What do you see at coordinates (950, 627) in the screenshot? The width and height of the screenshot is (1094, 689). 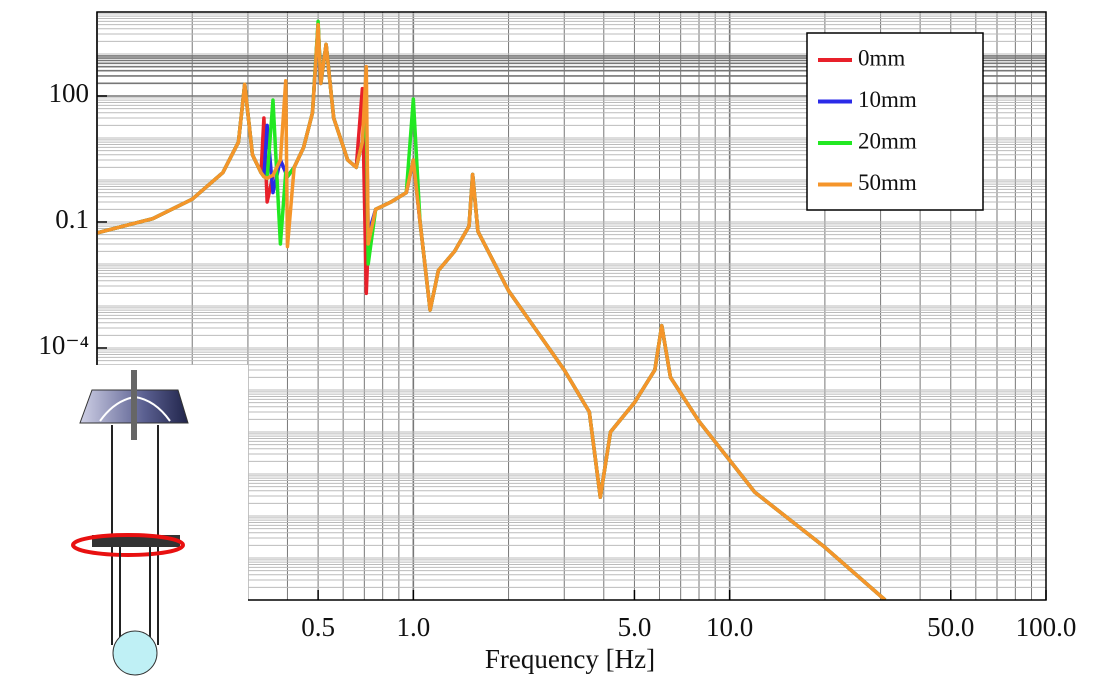 I see `x-tick-label: 50.0` at bounding box center [950, 627].